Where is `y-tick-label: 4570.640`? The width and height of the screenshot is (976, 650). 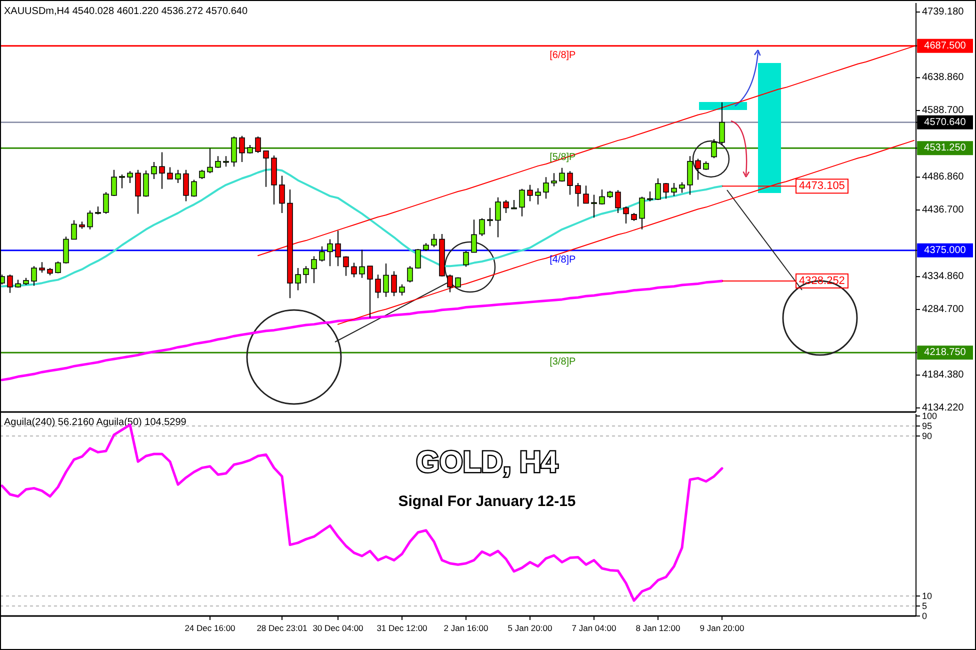 y-tick-label: 4570.640 is located at coordinates (945, 122).